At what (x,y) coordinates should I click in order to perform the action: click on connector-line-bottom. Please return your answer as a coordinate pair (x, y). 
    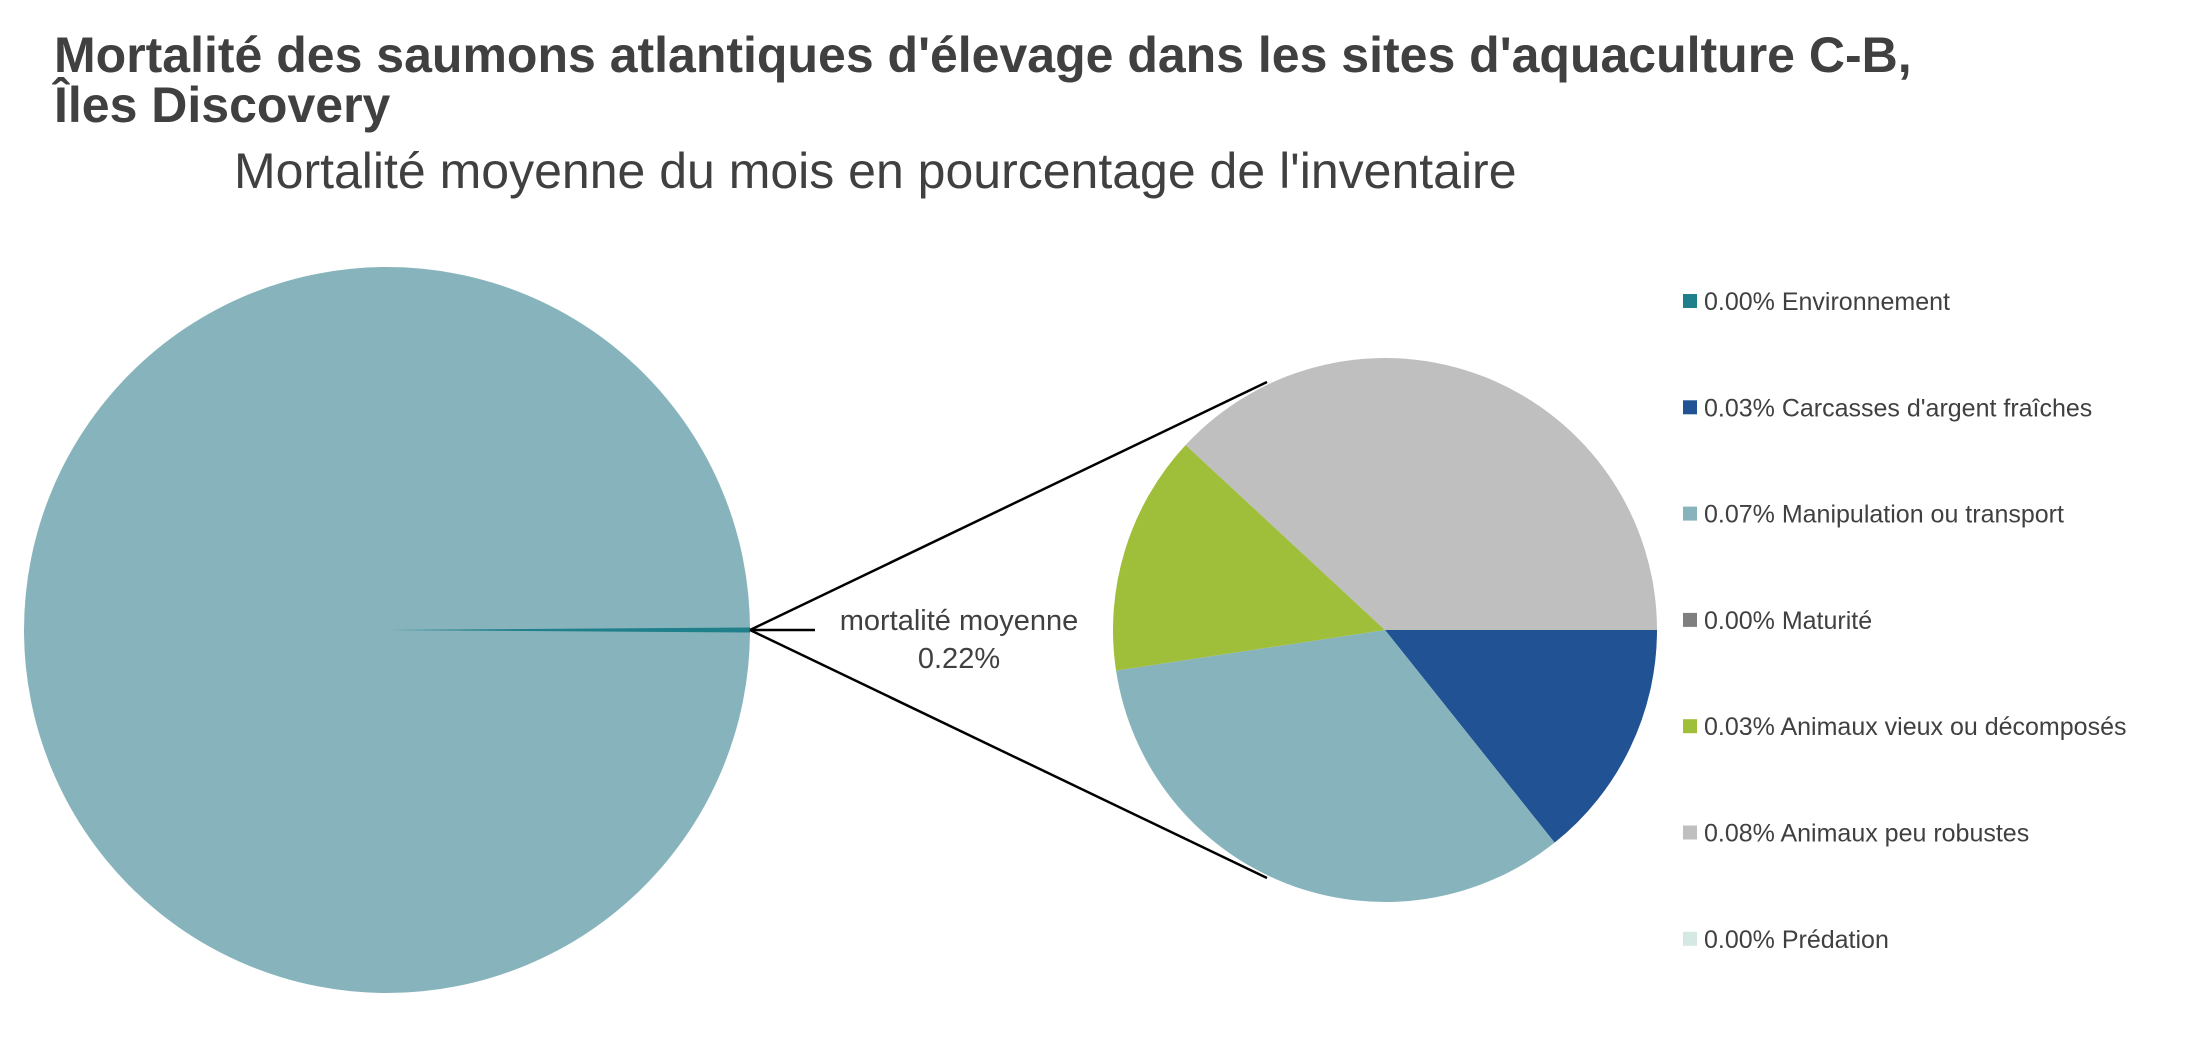
    Looking at the image, I should click on (1008, 754).